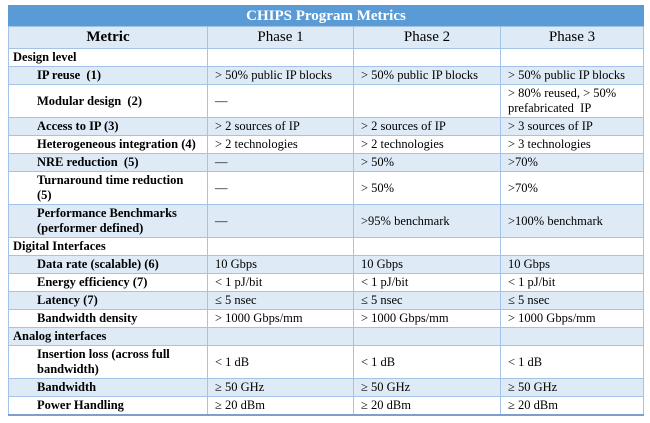 The width and height of the screenshot is (650, 423). What do you see at coordinates (427, 362) in the screenshot?
I see `value-cell-phase-2: < 1 dB` at bounding box center [427, 362].